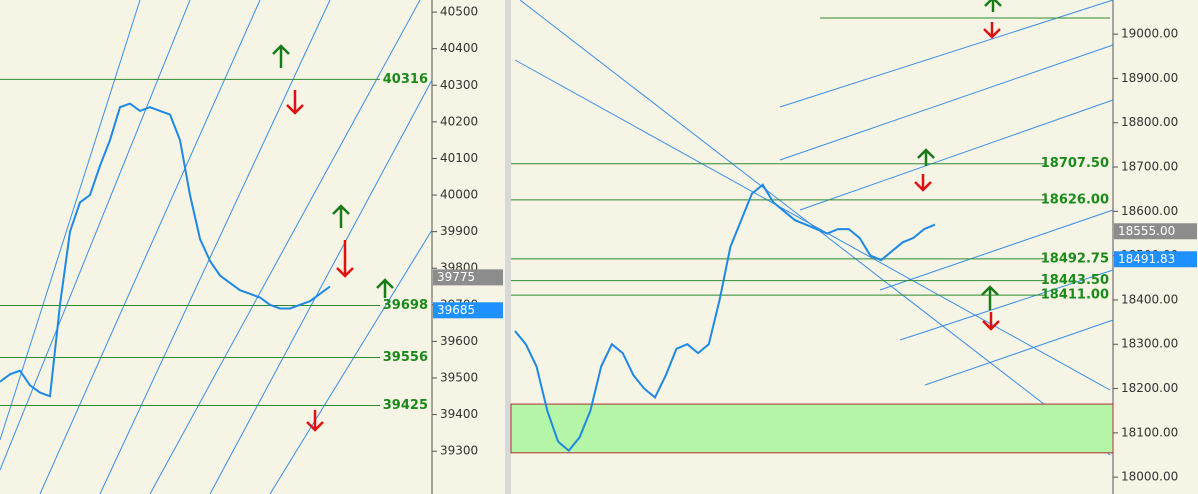 The width and height of the screenshot is (1198, 494). I want to click on price-tag-label: 39685, so click(456, 310).